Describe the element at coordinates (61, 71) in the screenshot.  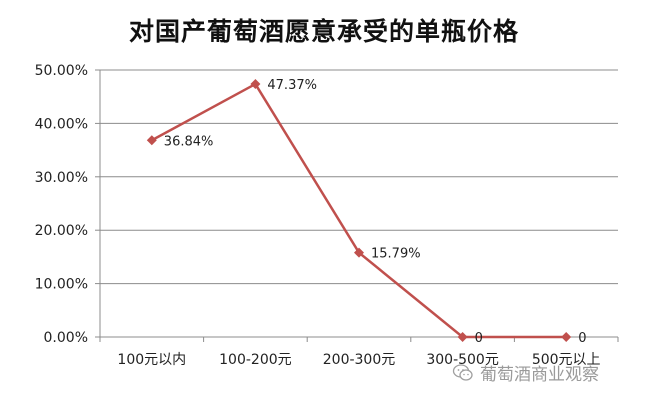
I see `y-tick-label: 50.00%` at that location.